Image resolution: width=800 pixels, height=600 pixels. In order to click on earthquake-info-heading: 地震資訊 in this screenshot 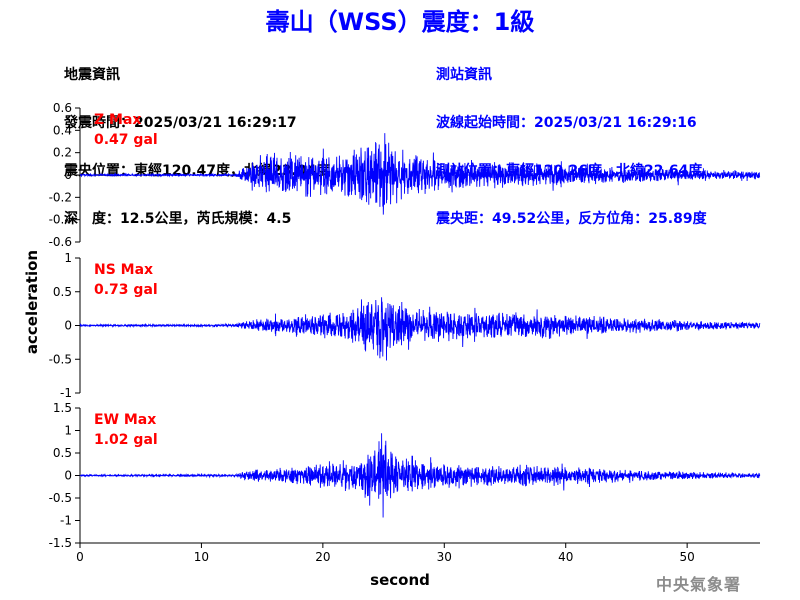, I will do `click(92, 75)`.